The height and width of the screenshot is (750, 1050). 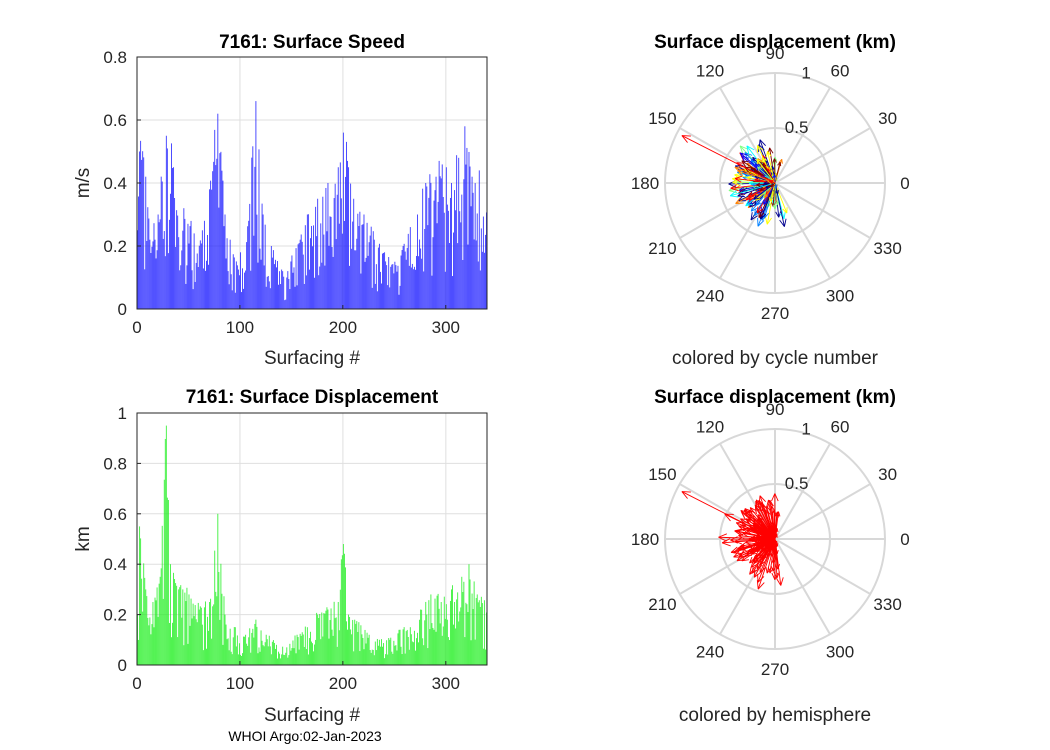 What do you see at coordinates (775, 42) in the screenshot?
I see `polar-cycle-title: Surface displacement (km)` at bounding box center [775, 42].